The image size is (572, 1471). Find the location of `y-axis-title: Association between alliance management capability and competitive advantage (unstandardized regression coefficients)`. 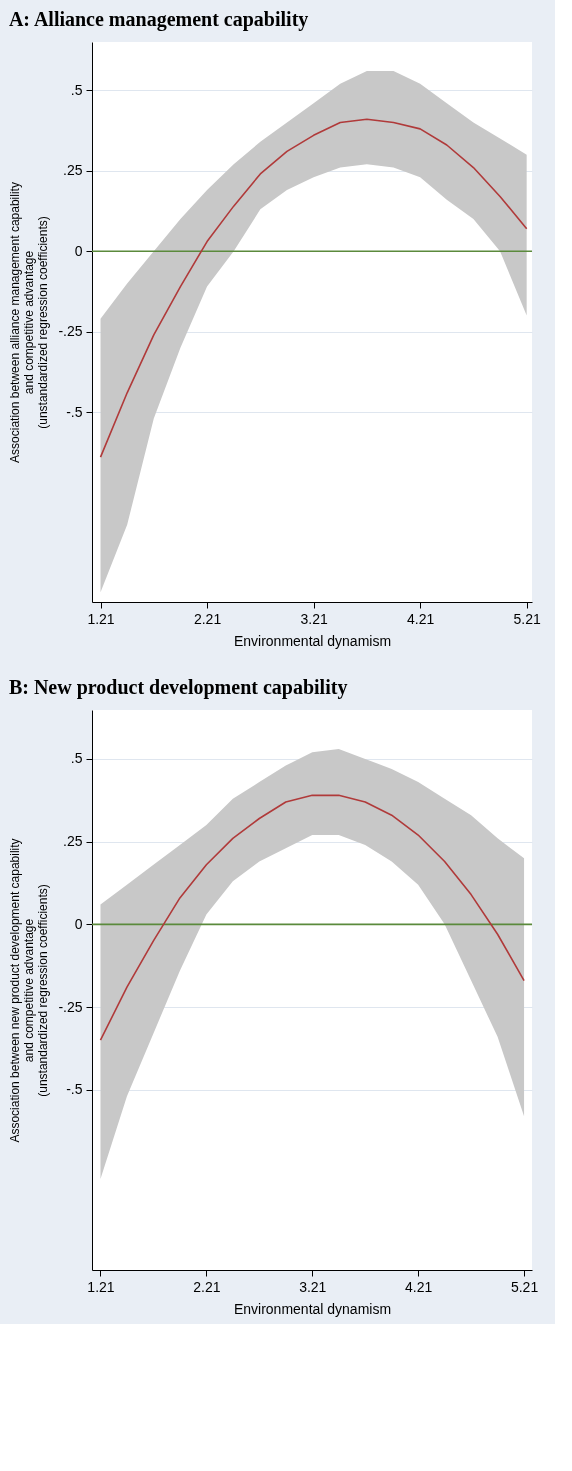

y-axis-title: Association between alliance management capability and competitive advantage (unstandardized regression coefficients) is located at coordinates (29, 322).